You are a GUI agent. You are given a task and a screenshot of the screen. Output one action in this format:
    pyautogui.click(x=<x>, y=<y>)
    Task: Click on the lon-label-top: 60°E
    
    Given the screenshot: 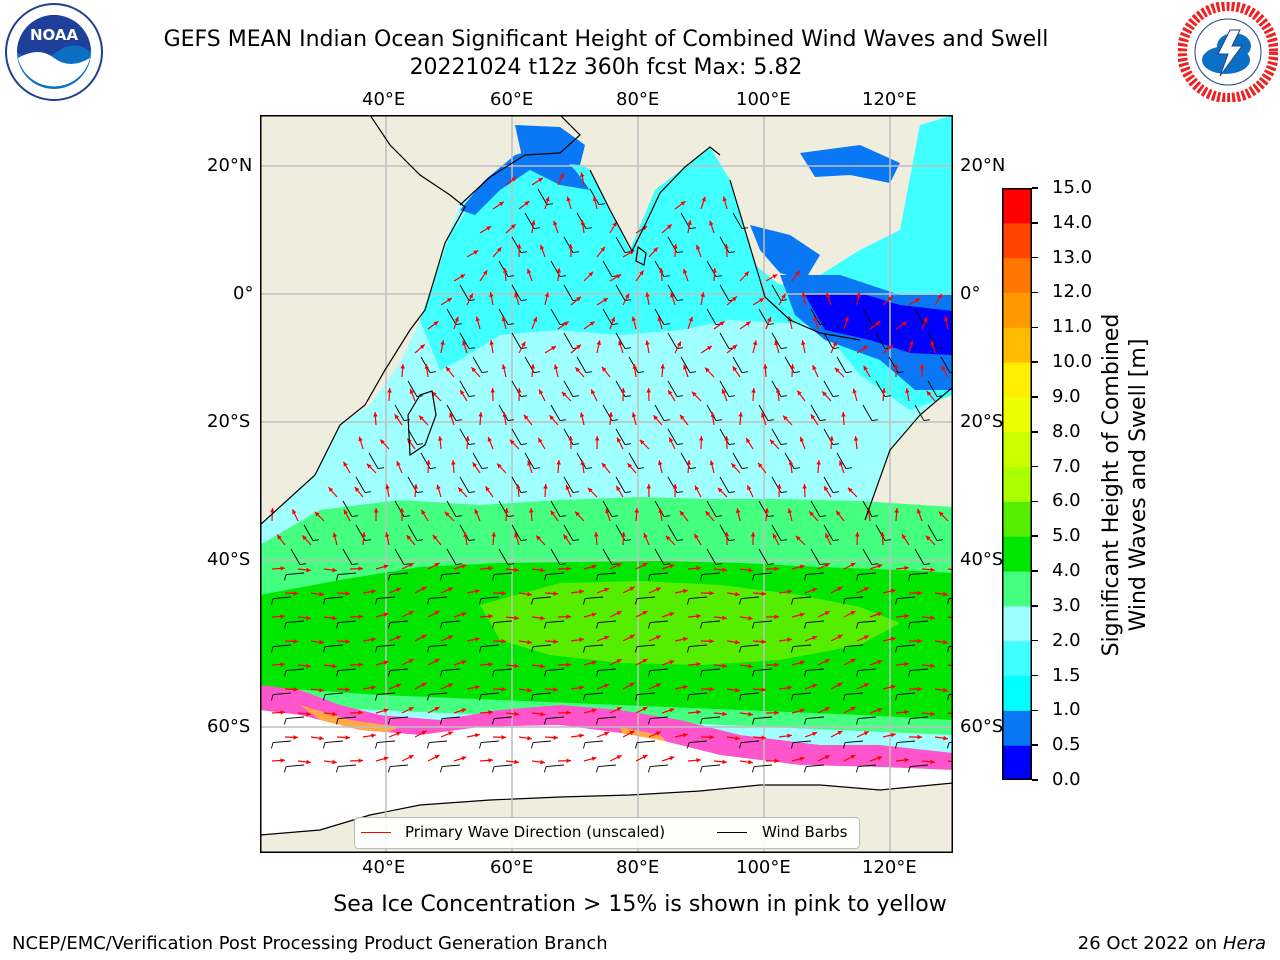 What is the action you would take?
    pyautogui.click(x=512, y=99)
    